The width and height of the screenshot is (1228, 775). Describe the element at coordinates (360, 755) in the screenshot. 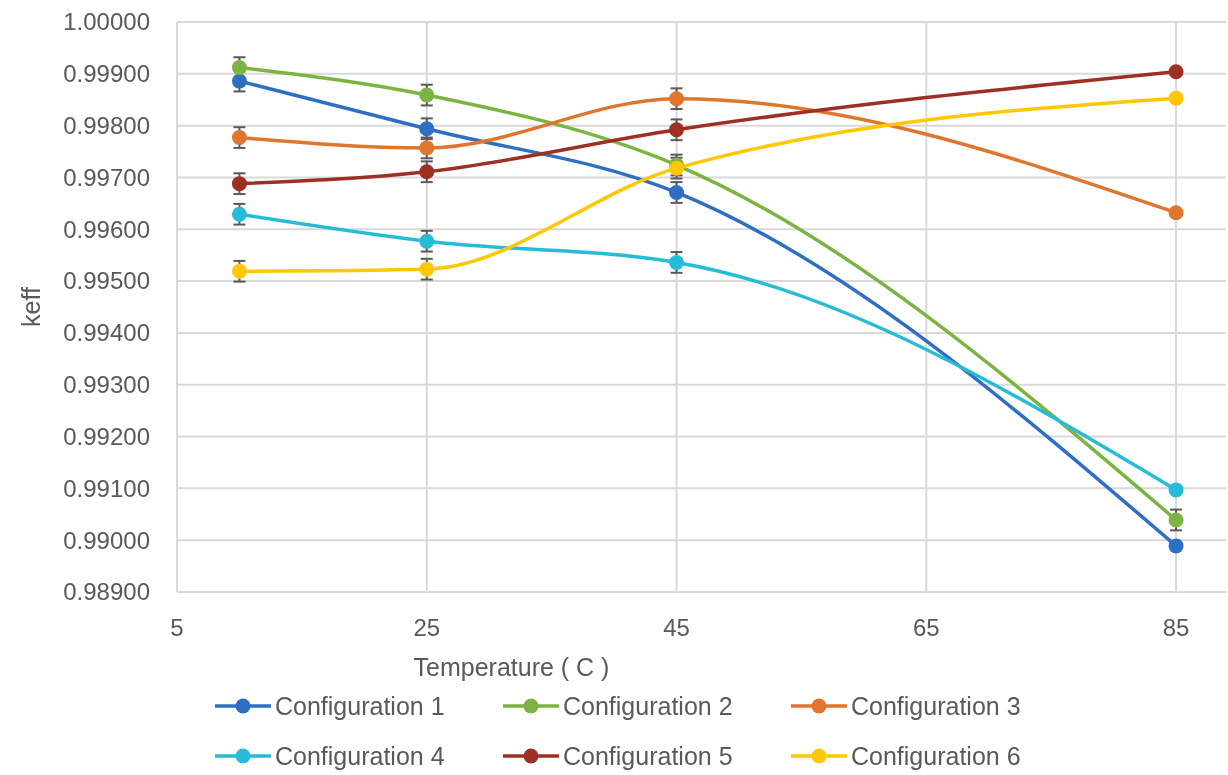

I see `legend-label: Configuration 4` at that location.